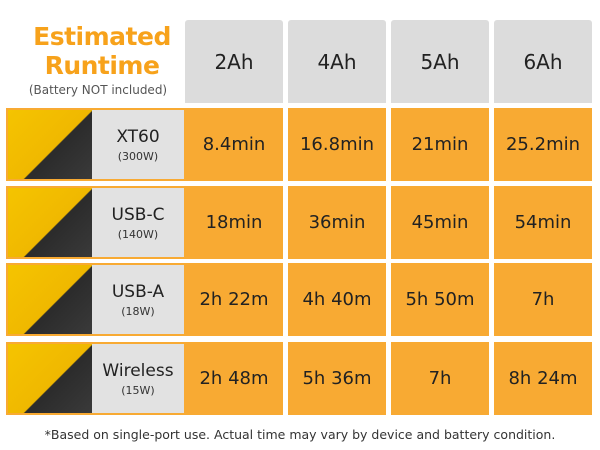  I want to click on subtitle: (Battery NOT included), so click(98, 90).